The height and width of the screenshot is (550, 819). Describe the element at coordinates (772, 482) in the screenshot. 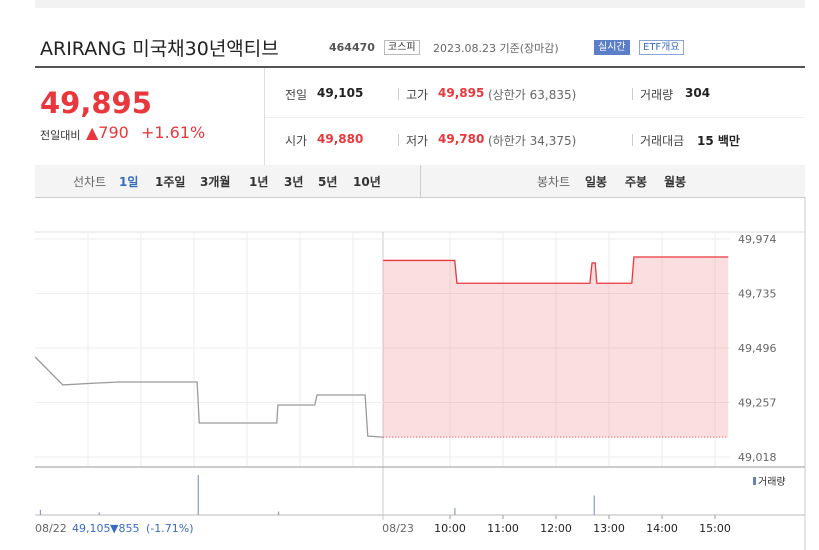

I see `volume-label: 거래량` at that location.